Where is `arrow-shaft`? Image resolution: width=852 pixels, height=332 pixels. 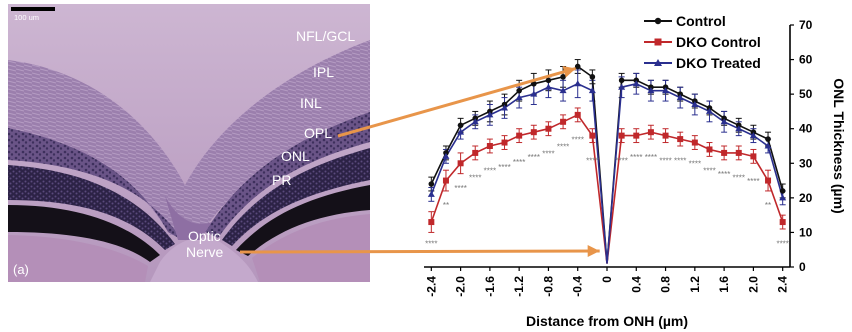
arrow-shaft is located at coordinates (419, 251).